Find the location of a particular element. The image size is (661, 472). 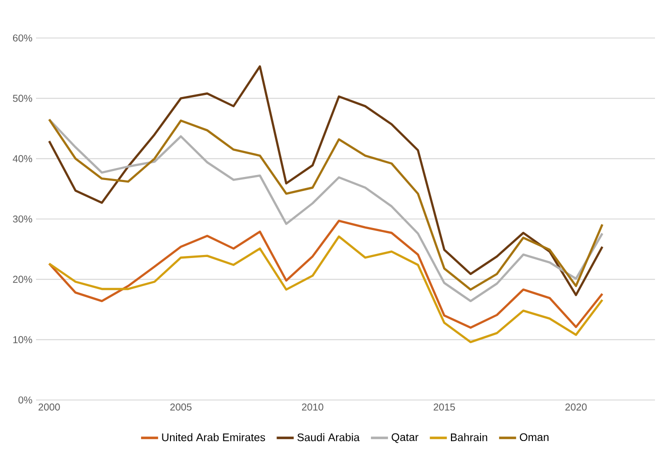

y-tick-label: 40% is located at coordinates (22, 158).